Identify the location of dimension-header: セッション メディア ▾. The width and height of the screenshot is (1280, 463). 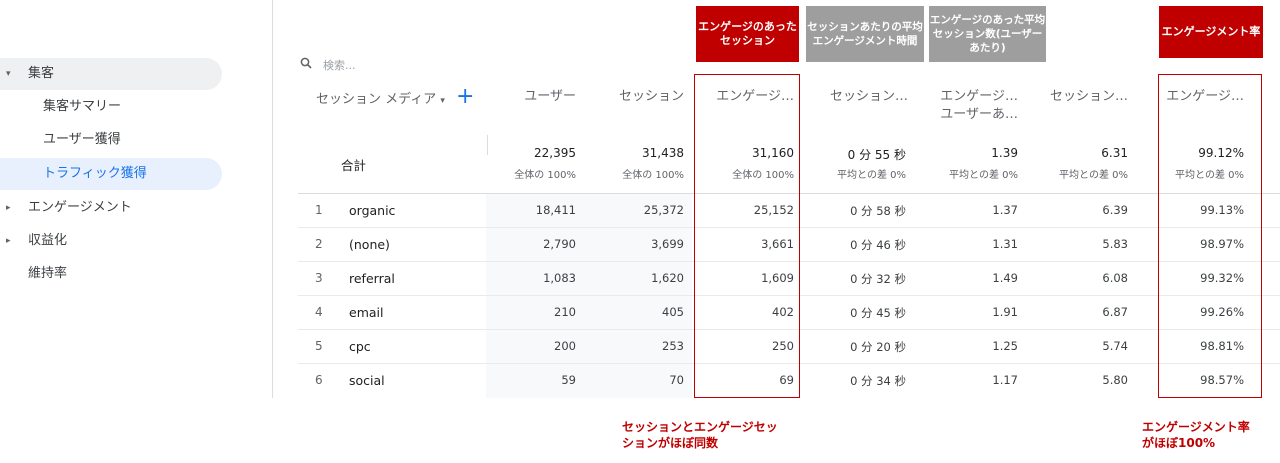
(380, 97).